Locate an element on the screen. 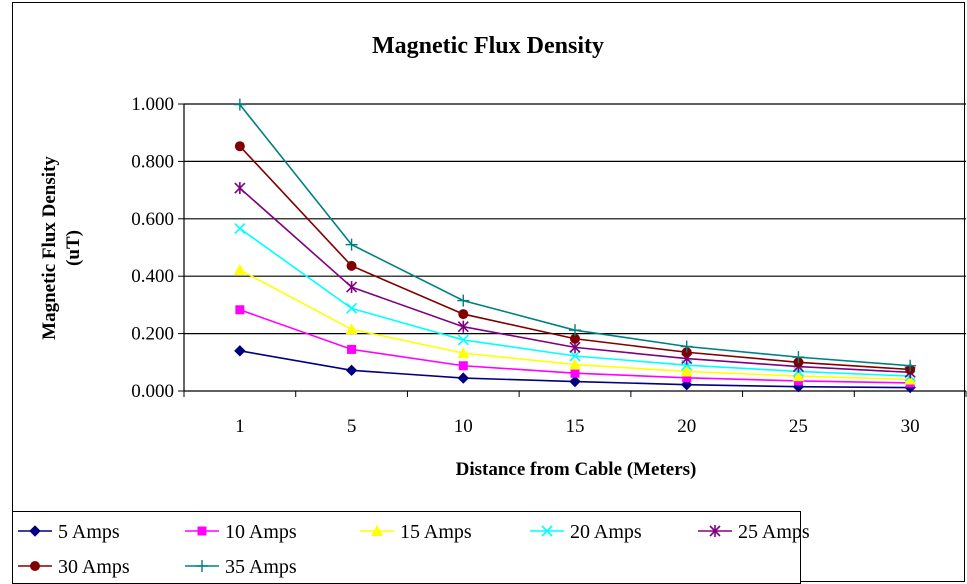 Image resolution: width=967 pixels, height=584 pixels. legend-marker-20-amps-b is located at coordinates (547, 531).